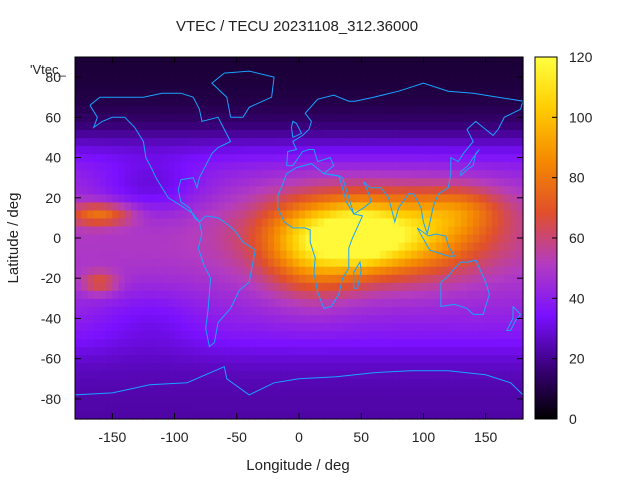 This screenshot has height=480, width=640. What do you see at coordinates (175, 437) in the screenshot?
I see `x-tick-label: -100` at bounding box center [175, 437].